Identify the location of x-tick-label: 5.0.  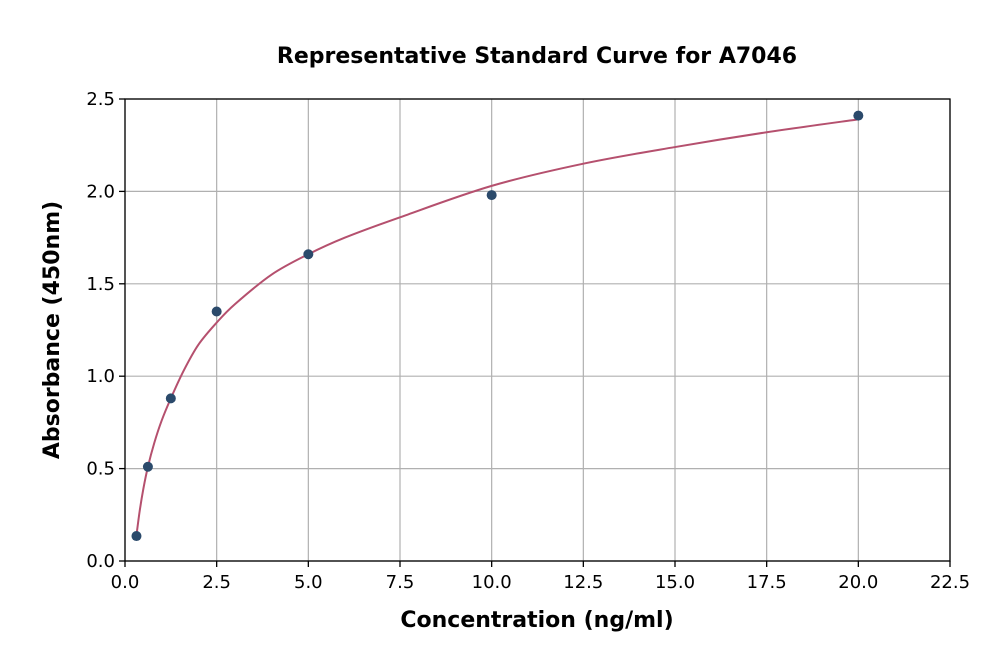
(308, 582).